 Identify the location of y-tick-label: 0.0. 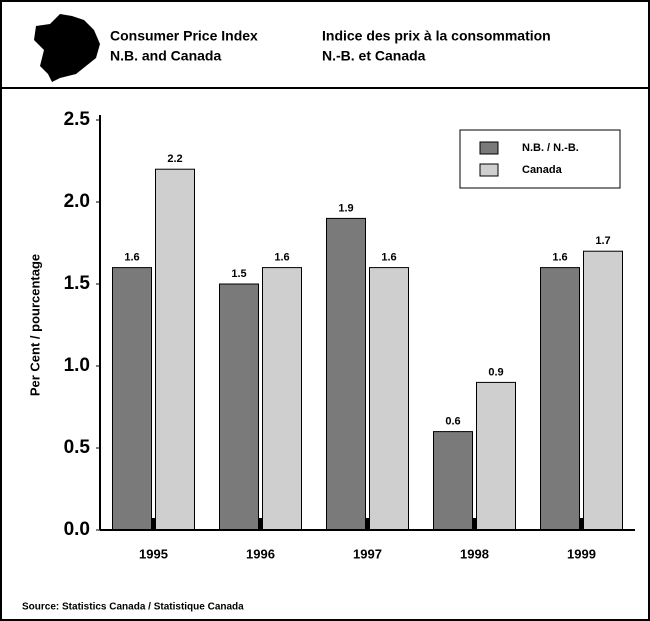
(77, 529).